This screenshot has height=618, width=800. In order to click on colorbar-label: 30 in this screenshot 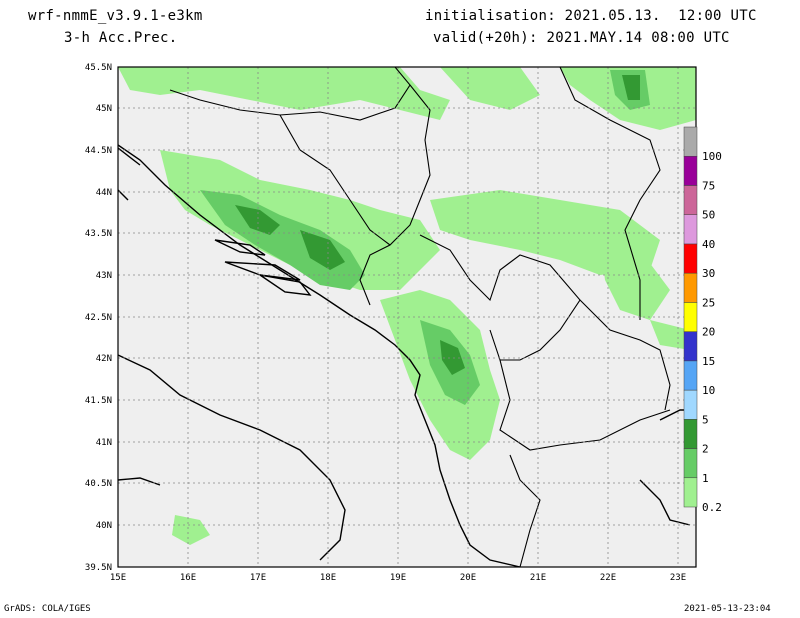, I will do `click(708, 273)`.